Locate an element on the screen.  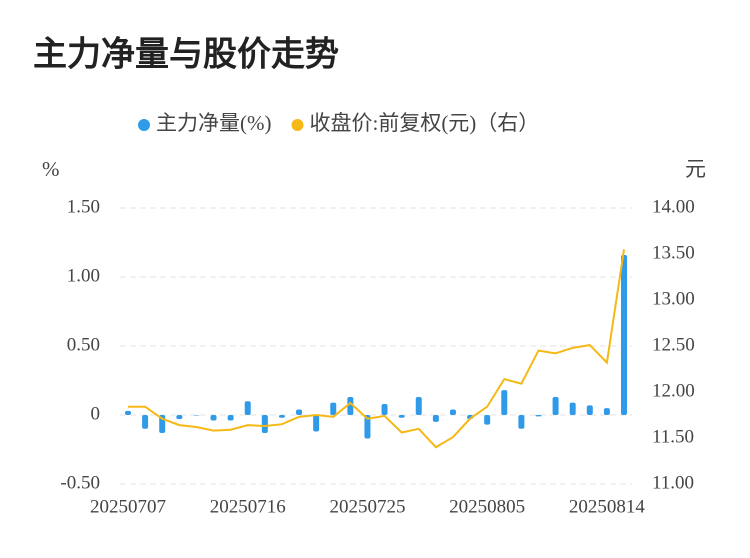
y2-tick-label: 12.00 is located at coordinates (673, 390).